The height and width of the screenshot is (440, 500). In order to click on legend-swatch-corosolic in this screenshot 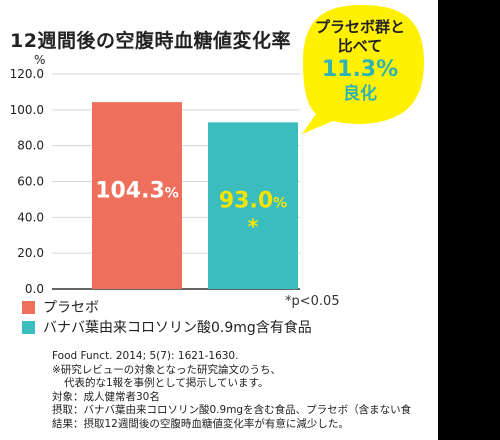, I will do `click(28, 327)`.